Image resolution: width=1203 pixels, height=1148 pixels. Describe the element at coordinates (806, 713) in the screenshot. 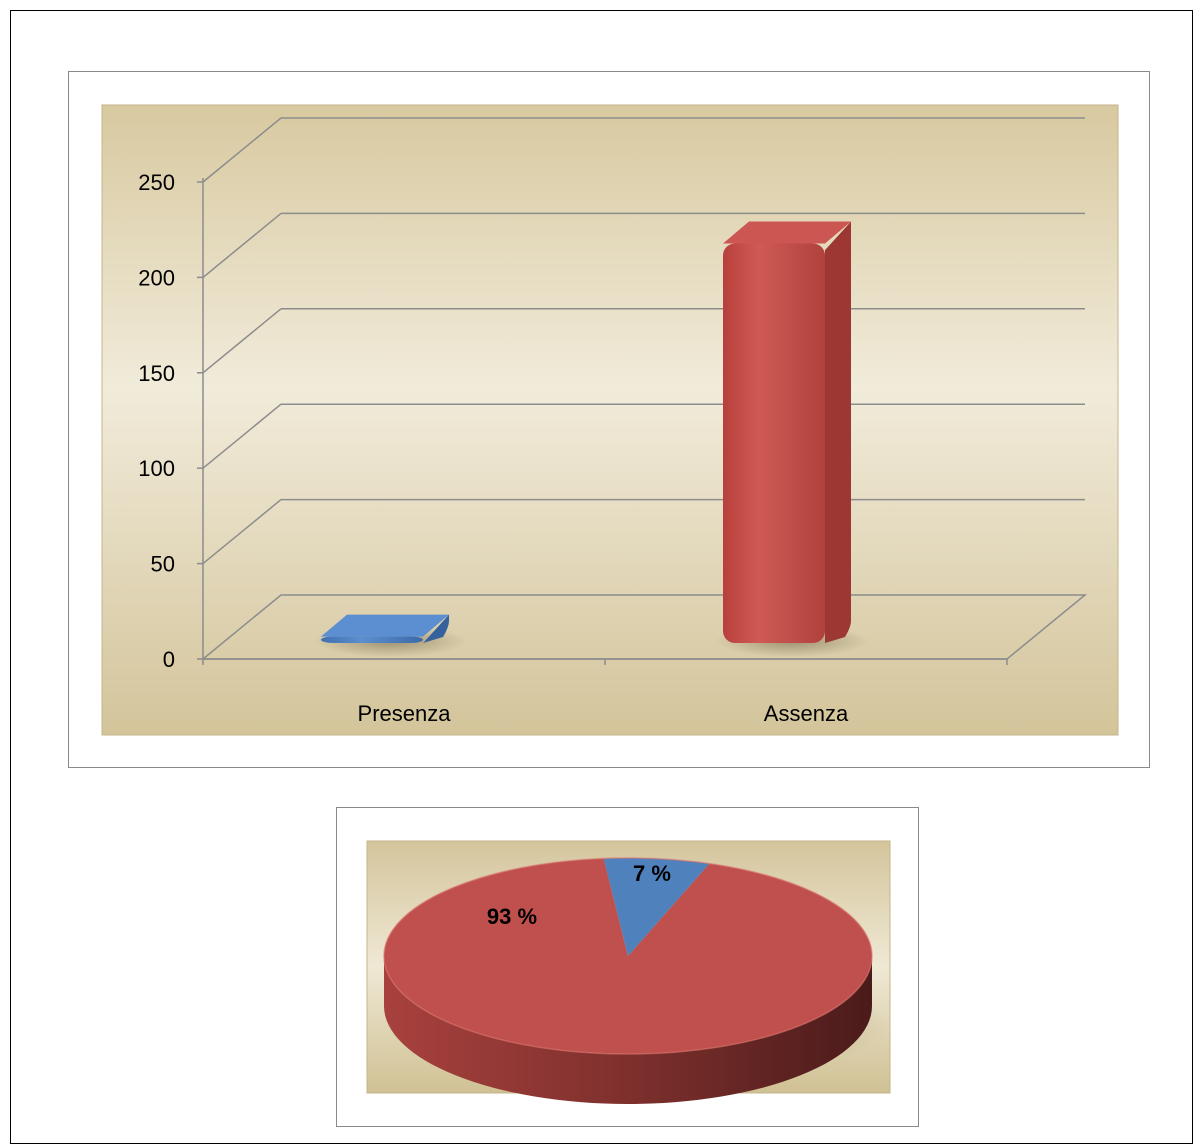

I see `x-tick-label: Assenza` at that location.